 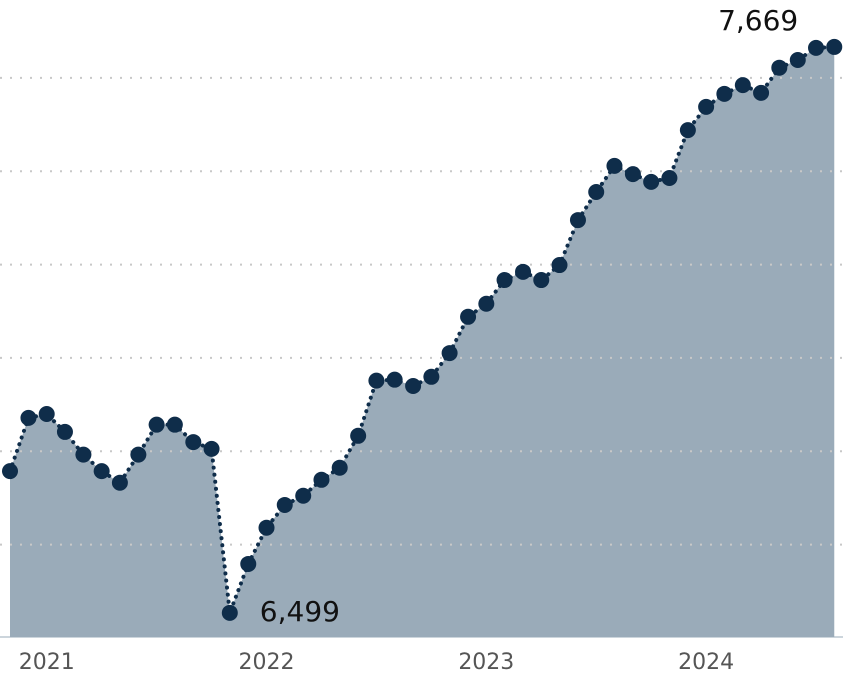 I want to click on x-tick-label: 2023, so click(x=486, y=662).